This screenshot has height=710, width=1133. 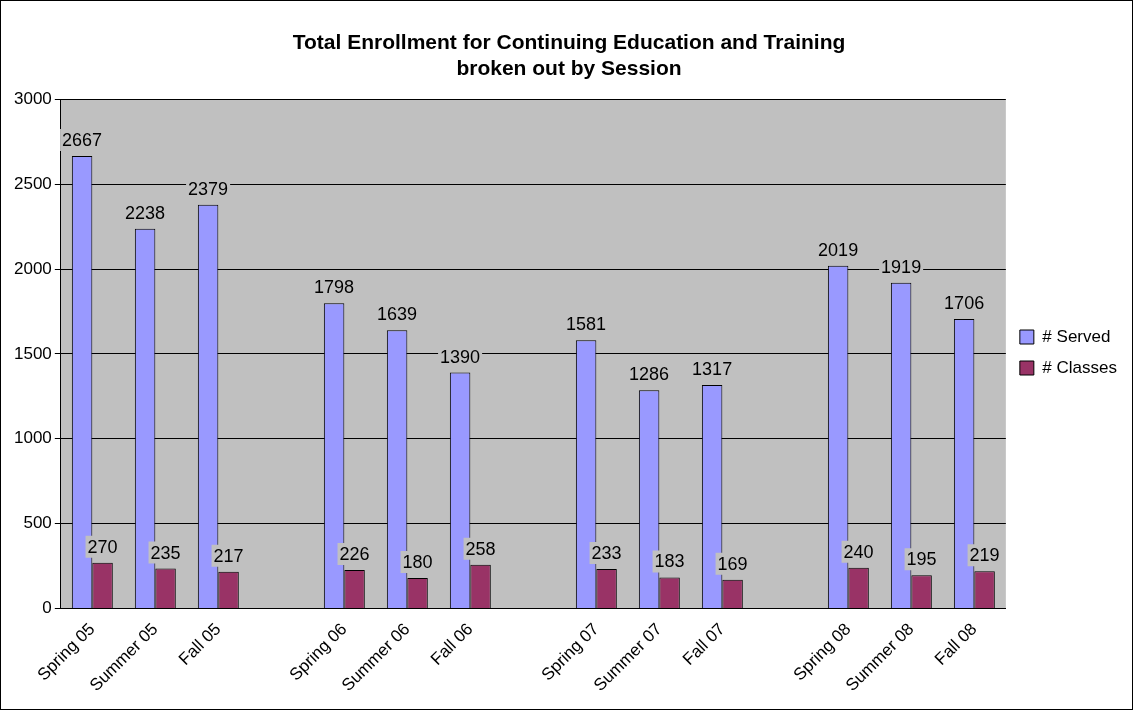 I want to click on data-label: 1581, so click(x=586, y=324).